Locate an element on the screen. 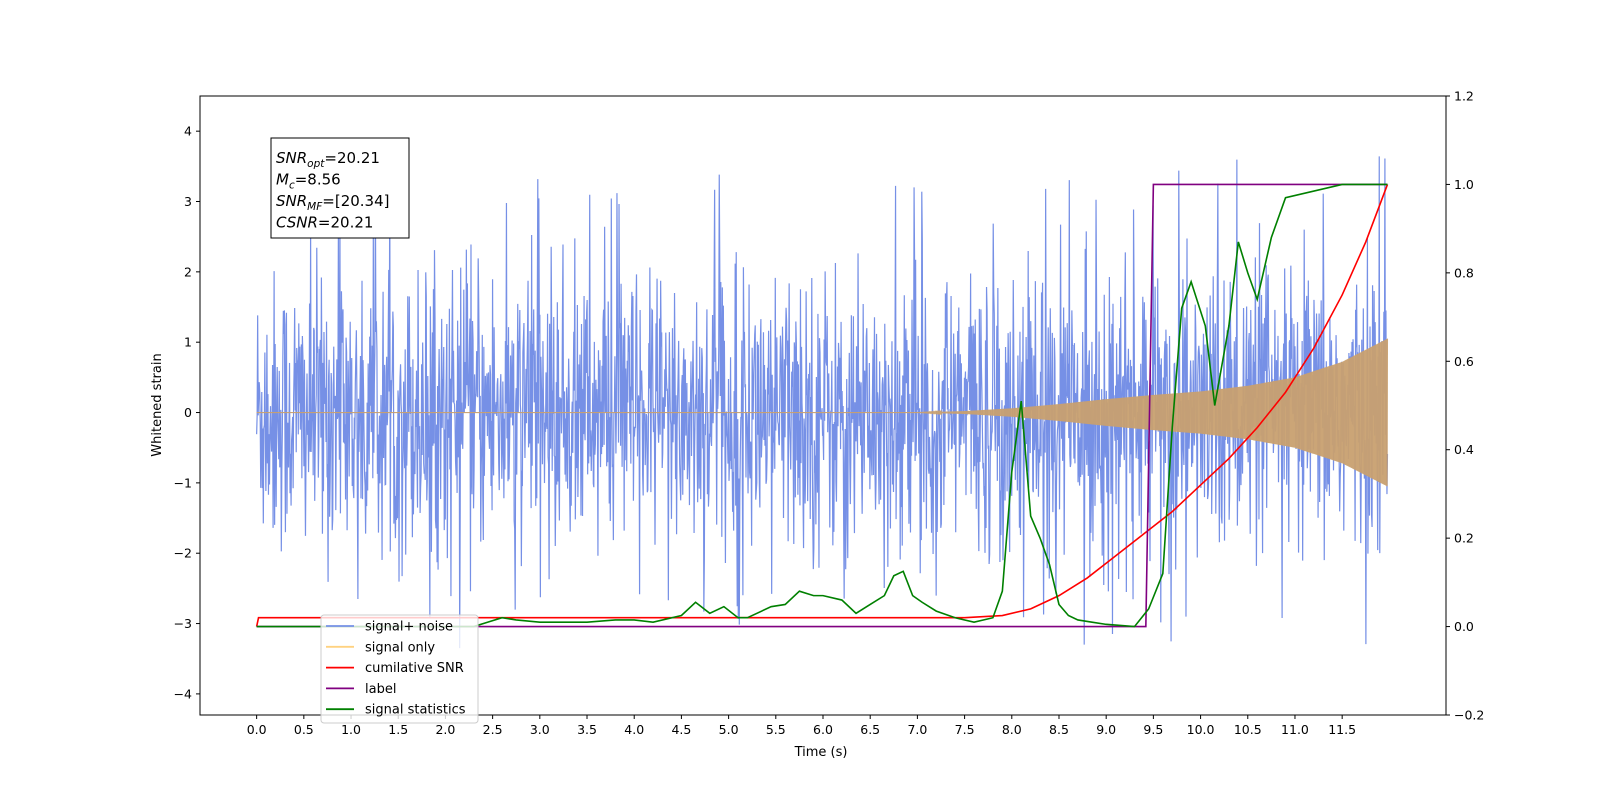 This screenshot has height=804, width=1600. x-tick-label: 0.0 is located at coordinates (257, 729).